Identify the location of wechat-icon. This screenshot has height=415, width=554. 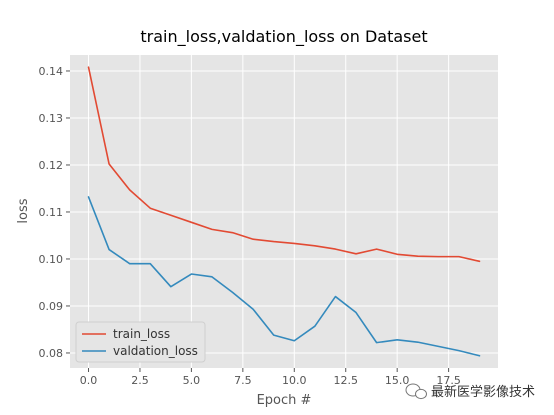
(416, 391).